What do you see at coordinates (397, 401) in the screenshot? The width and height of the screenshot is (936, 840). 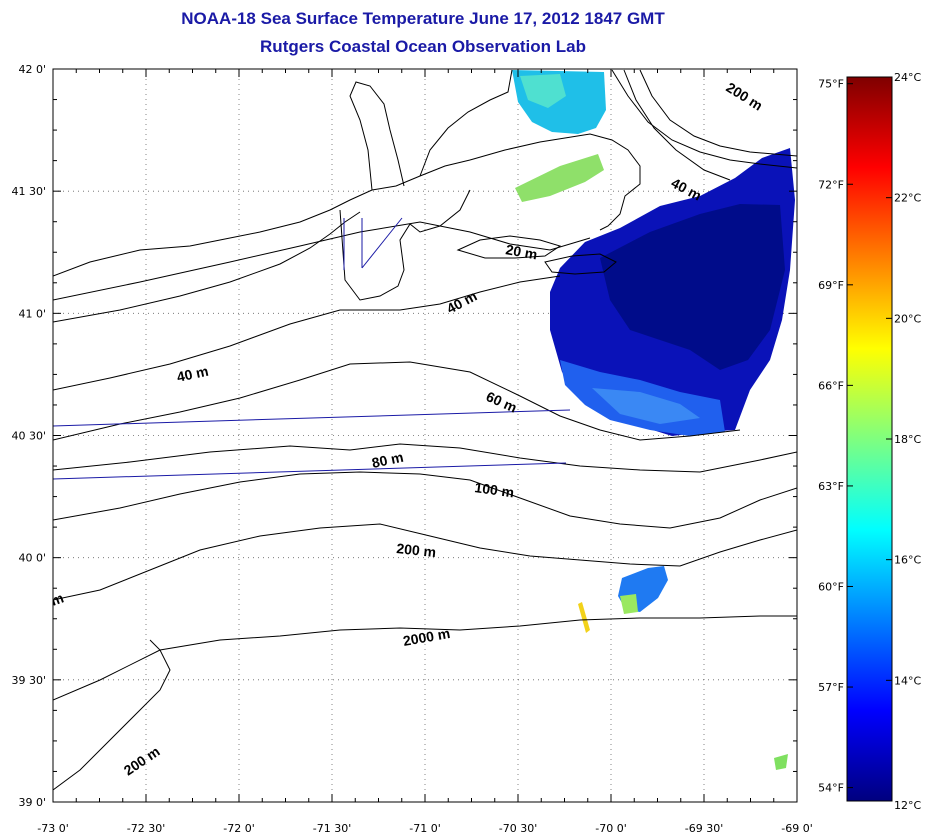 I see `contour-60m` at bounding box center [397, 401].